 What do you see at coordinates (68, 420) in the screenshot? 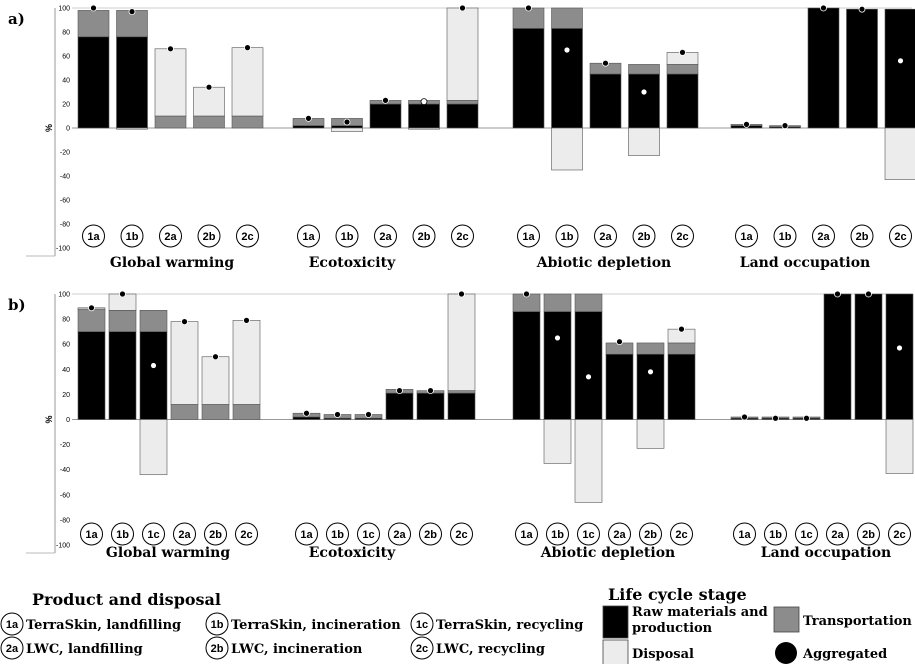
I see `y-tick-label: 0` at bounding box center [68, 420].